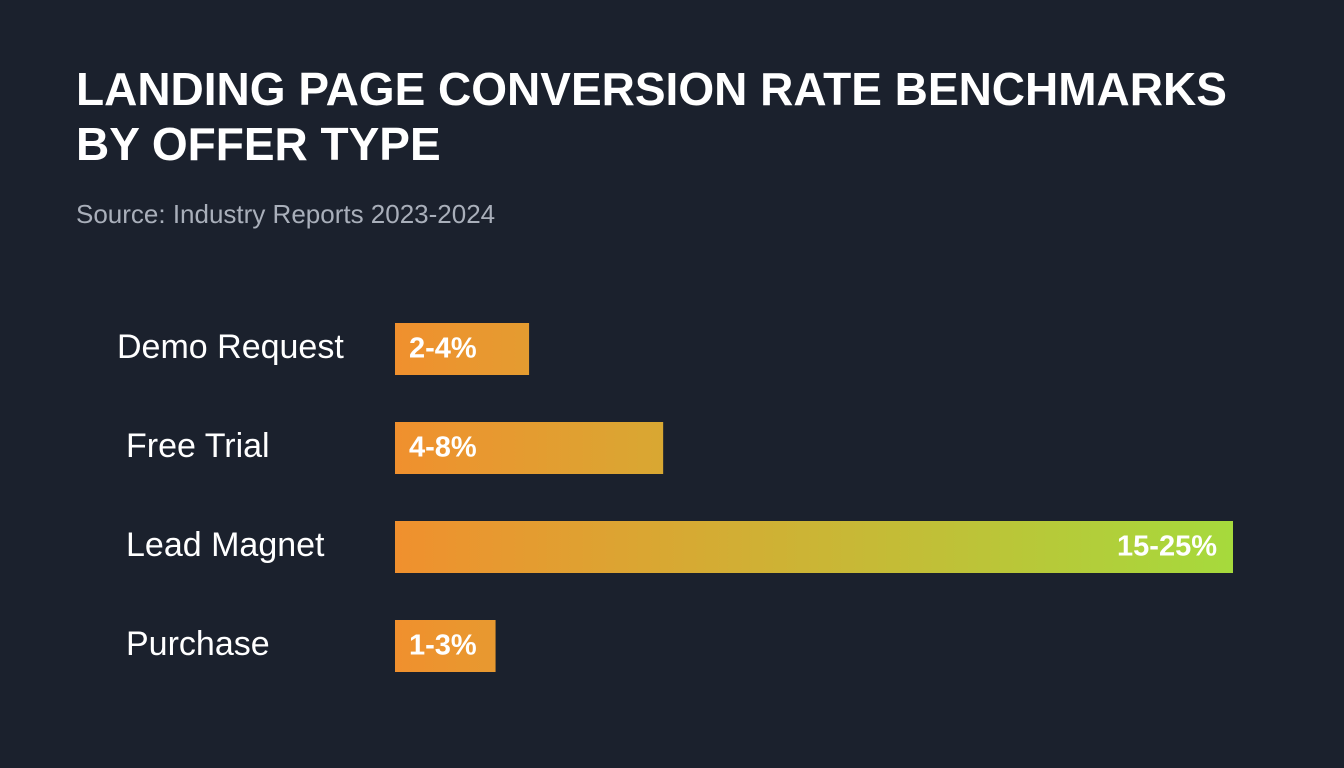 This screenshot has height=768, width=1344. Describe the element at coordinates (285, 214) in the screenshot. I see `chart-subtitle: Source: Industry Reports 2023-2024` at that location.